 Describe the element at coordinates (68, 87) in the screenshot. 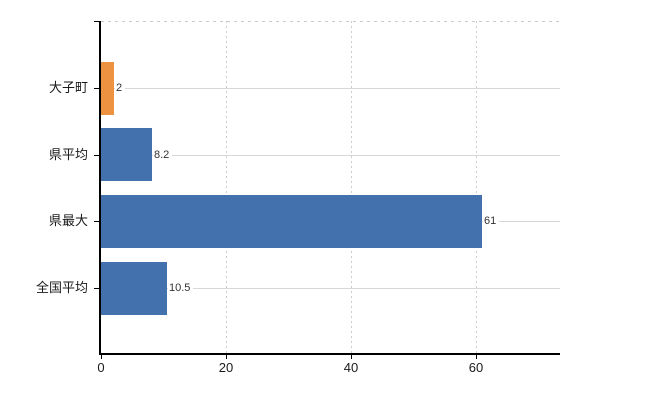

I see `category-label-0: 大子町` at that location.